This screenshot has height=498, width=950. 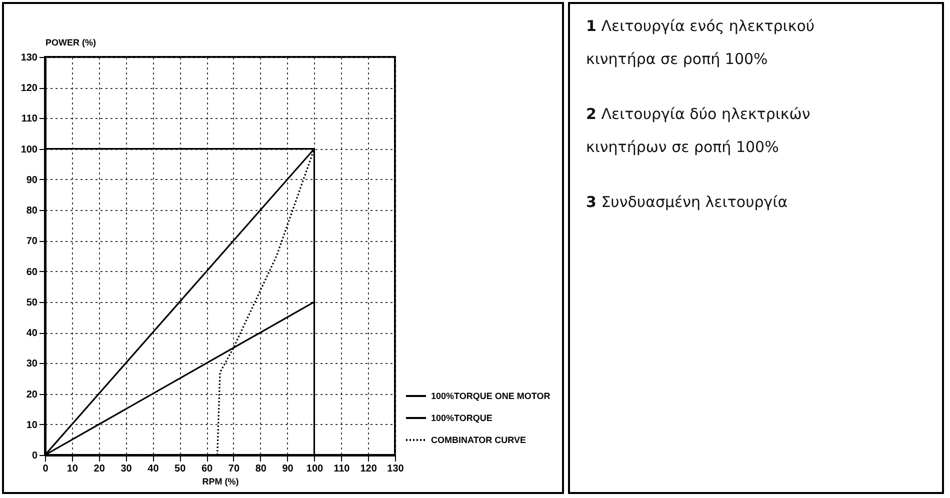 What do you see at coordinates (72, 469) in the screenshot?
I see `x-tick-label: 10` at bounding box center [72, 469].